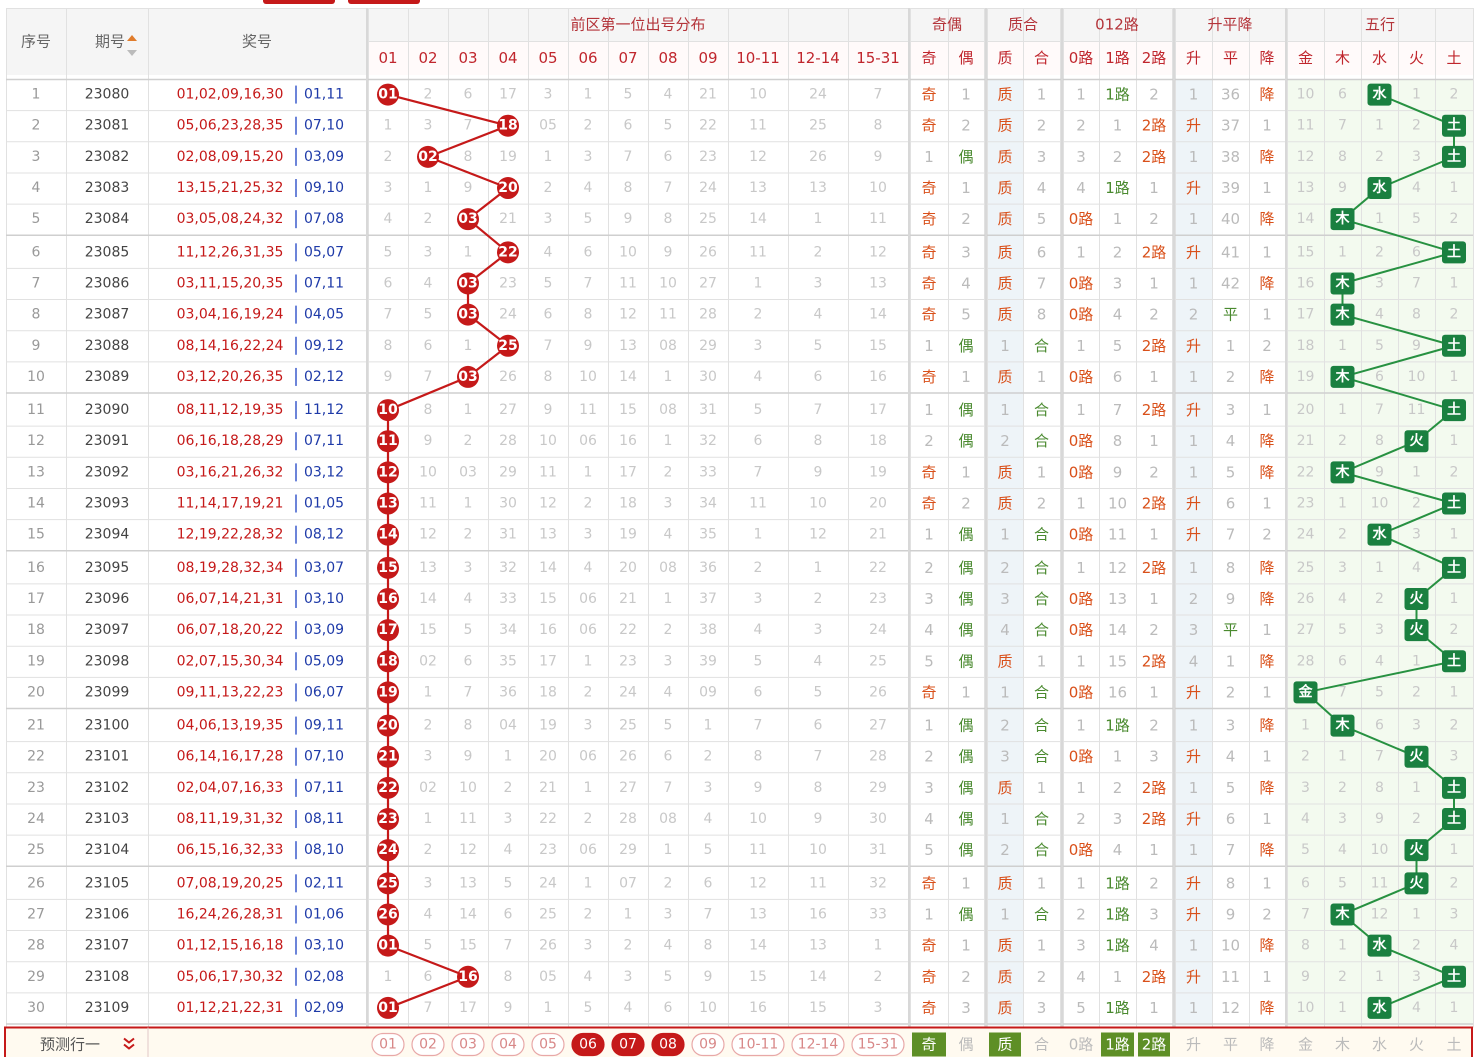 This screenshot has width=1476, height=1057. Describe the element at coordinates (628, 661) in the screenshot. I see `dist-miss-count: 23` at that location.